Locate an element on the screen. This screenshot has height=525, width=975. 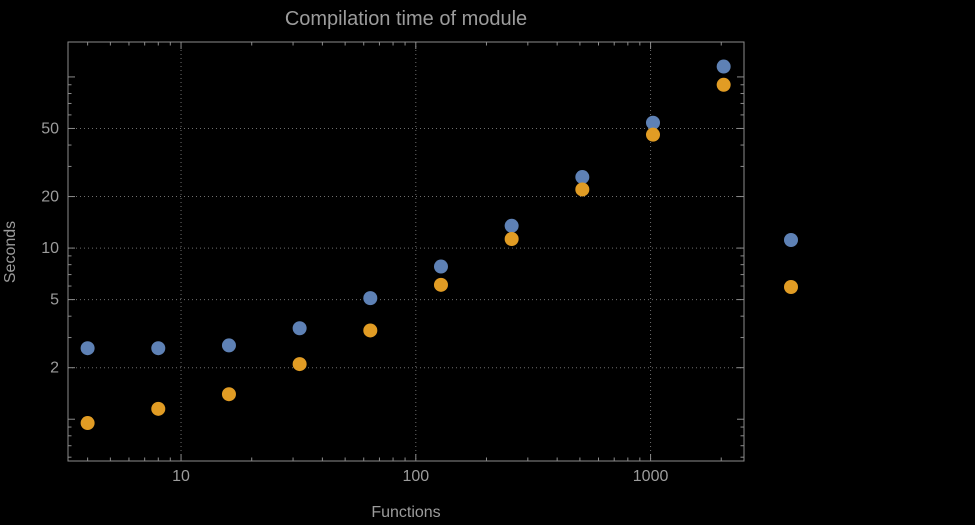
x-axis-label: Functions is located at coordinates (405, 512).